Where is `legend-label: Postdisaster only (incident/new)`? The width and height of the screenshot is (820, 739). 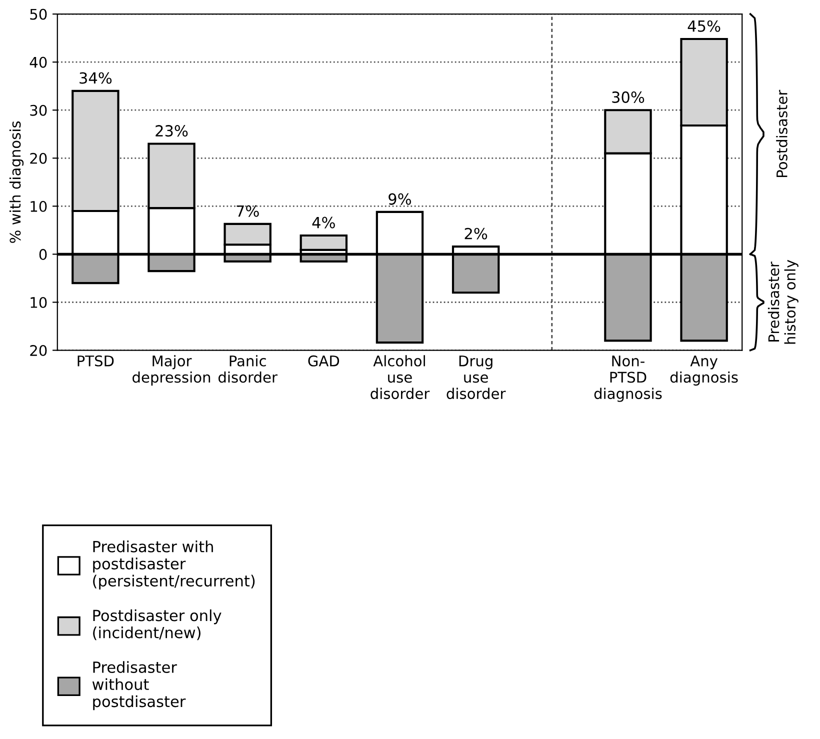
legend-label: Postdisaster only (incident/new) is located at coordinates (157, 624).